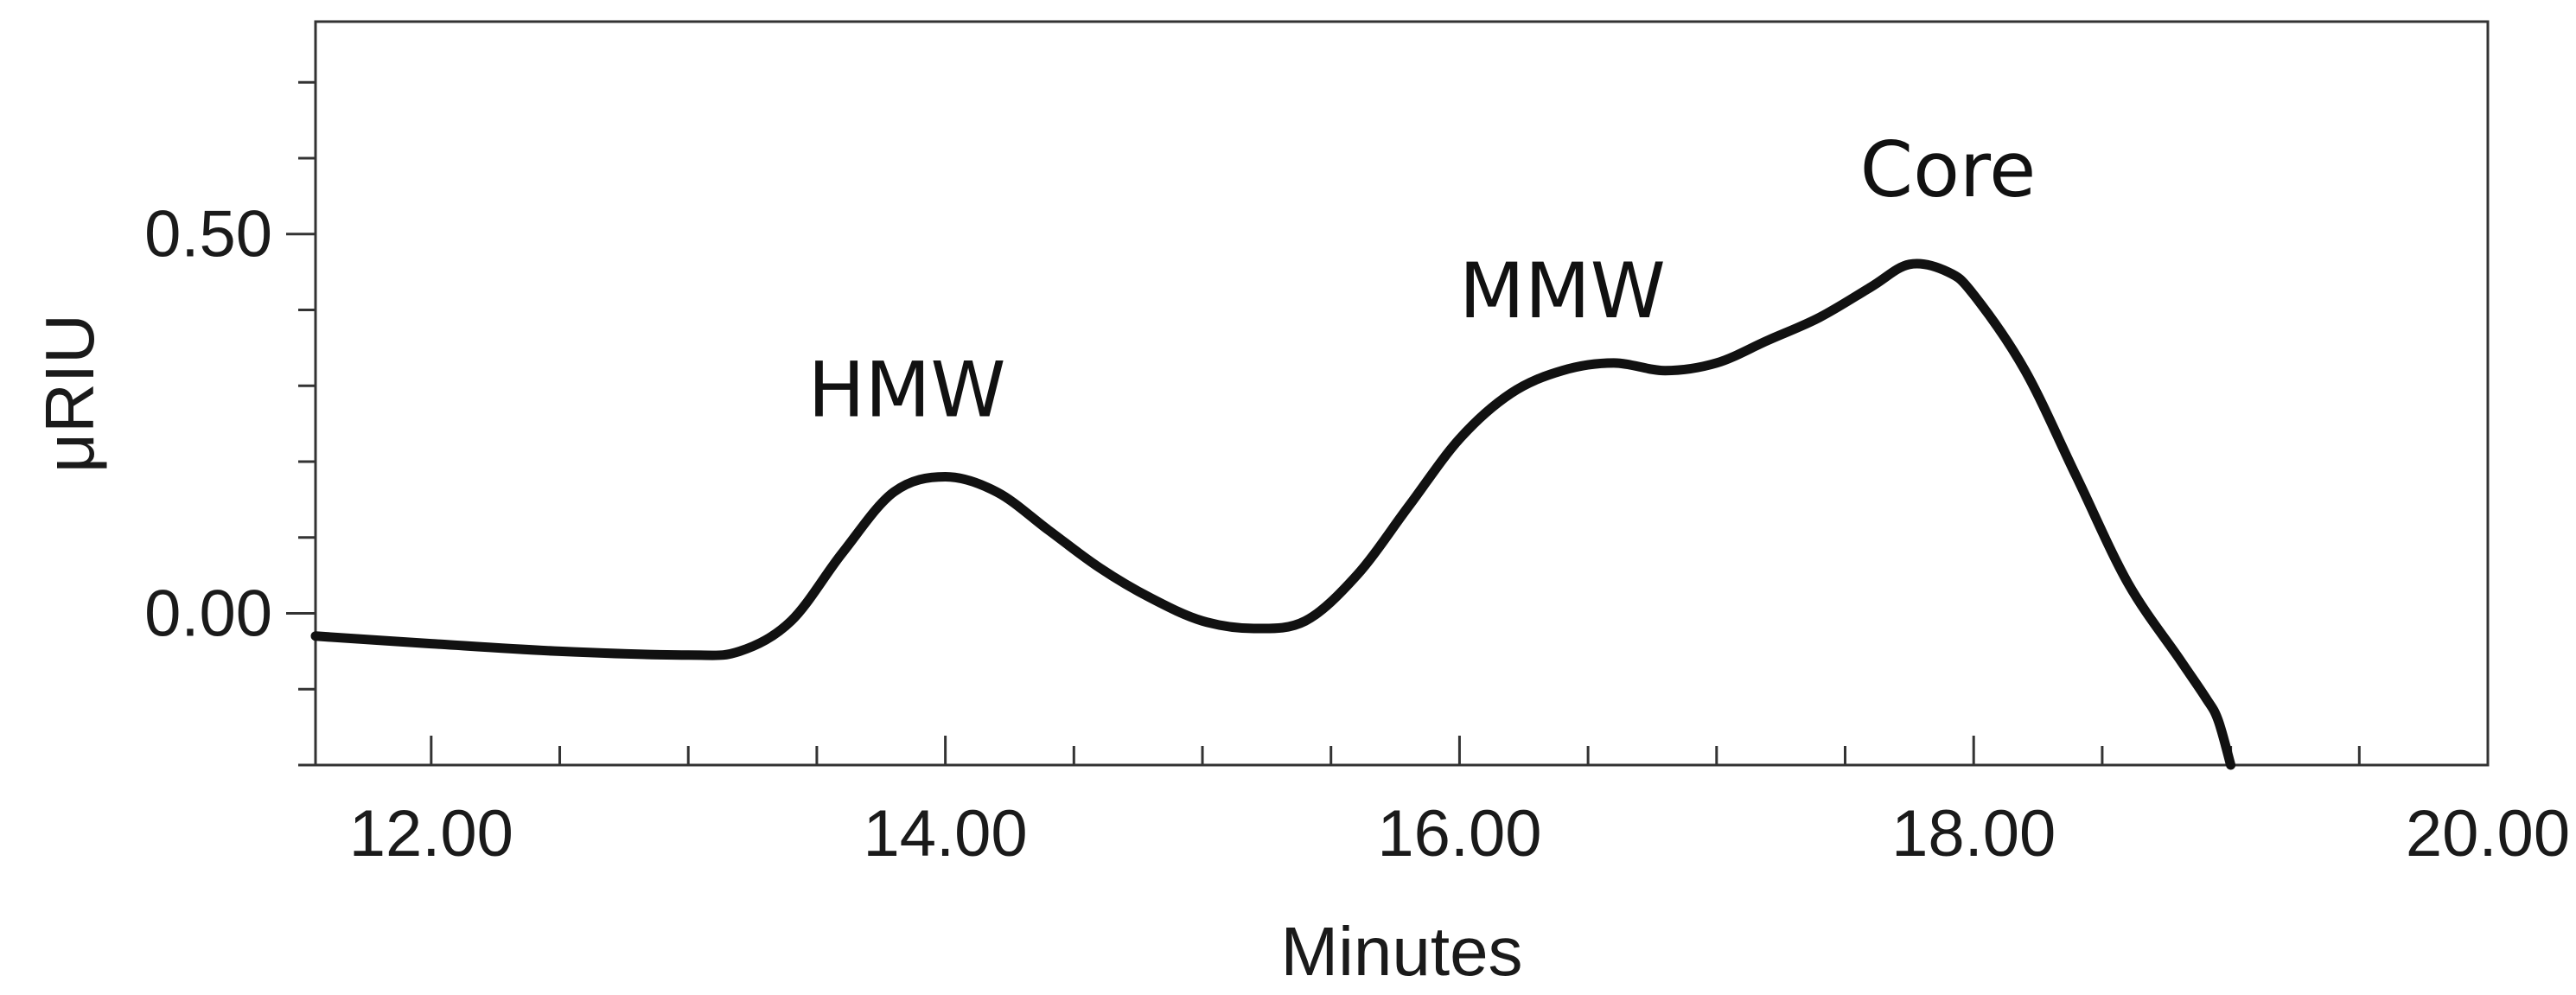  What do you see at coordinates (906, 389) in the screenshot?
I see `peak-label: HMW` at bounding box center [906, 389].